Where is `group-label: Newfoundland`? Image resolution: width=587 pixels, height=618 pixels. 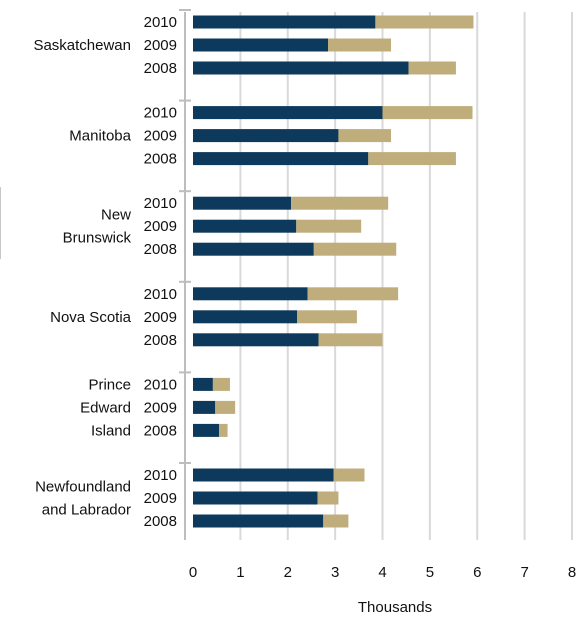 group-label: Newfoundland is located at coordinates (83, 487).